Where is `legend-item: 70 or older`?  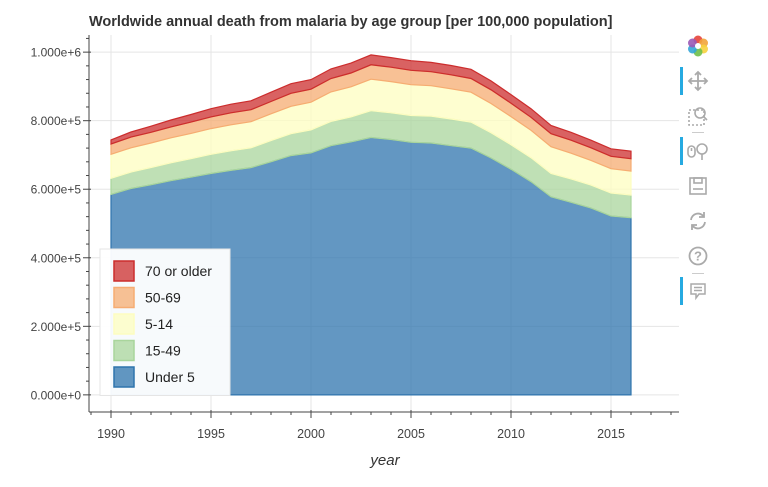 legend-item: 70 or older is located at coordinates (162, 271).